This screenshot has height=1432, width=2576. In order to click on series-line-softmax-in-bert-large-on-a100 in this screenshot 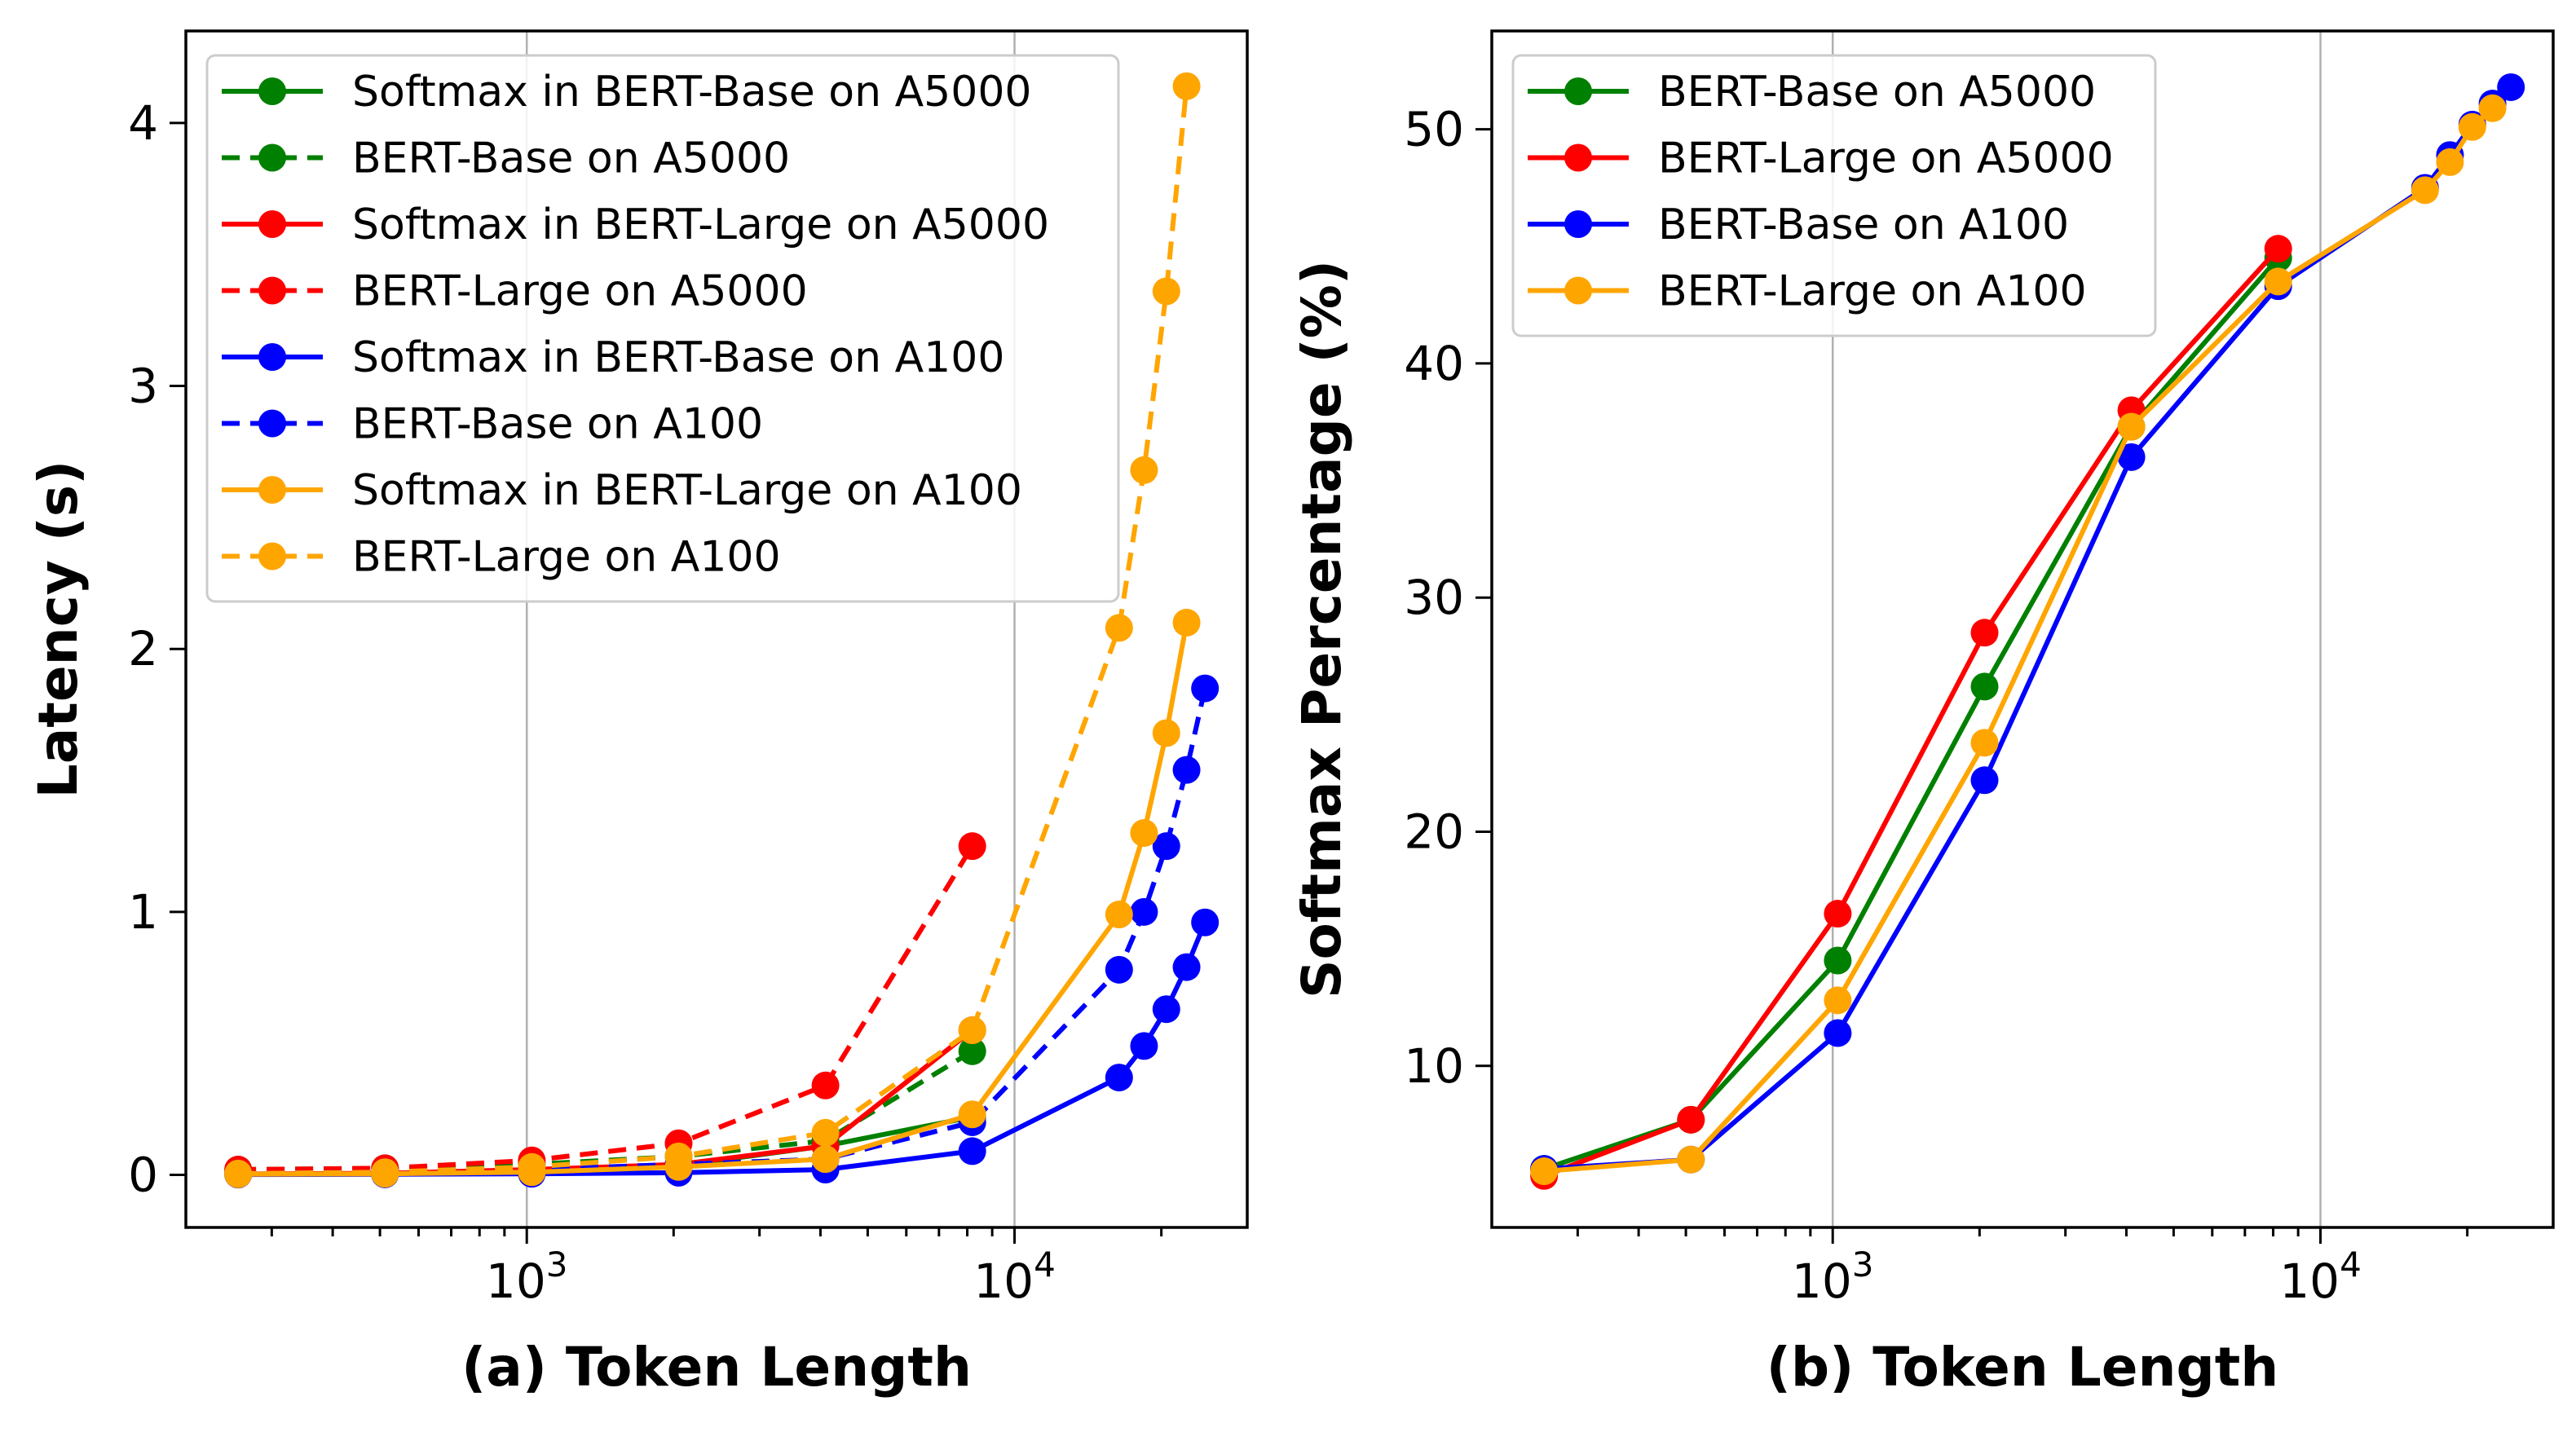, I will do `click(713, 899)`.